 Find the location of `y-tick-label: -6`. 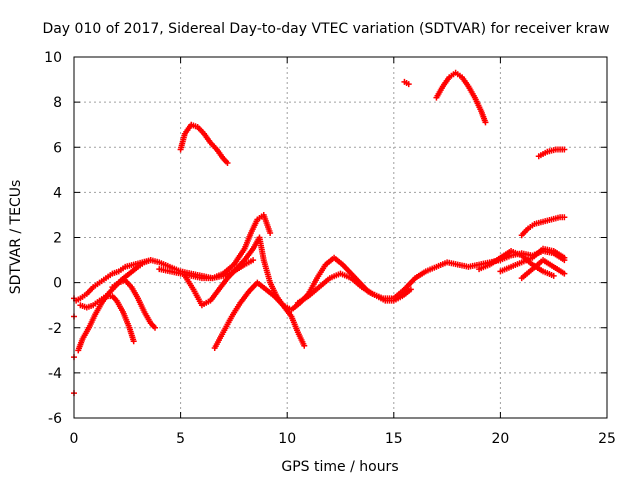

y-tick-label: -6 is located at coordinates (55, 419).